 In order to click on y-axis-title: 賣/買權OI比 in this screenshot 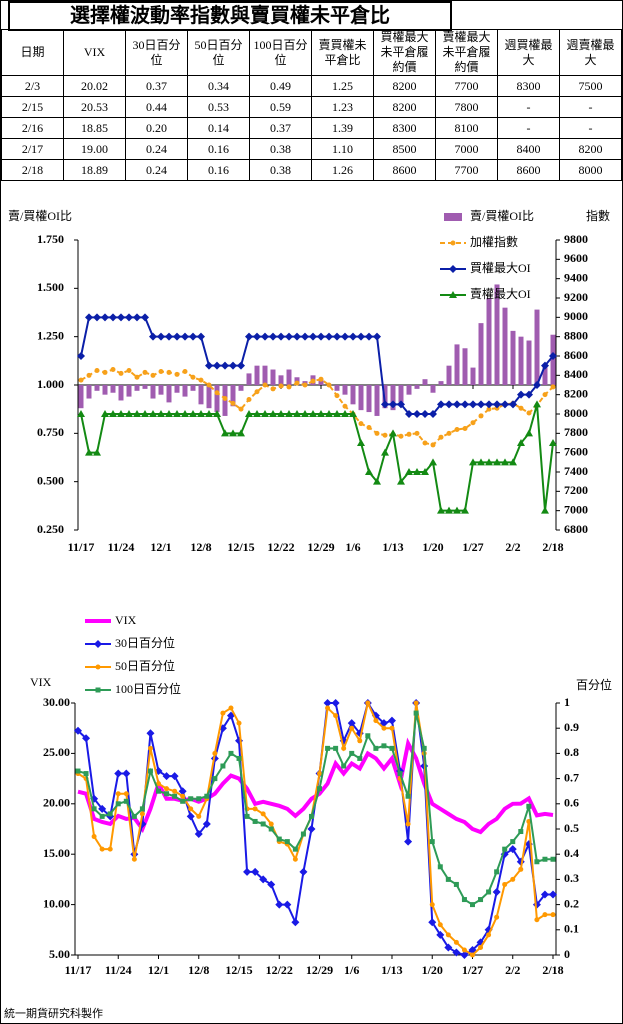, I will do `click(40, 215)`.